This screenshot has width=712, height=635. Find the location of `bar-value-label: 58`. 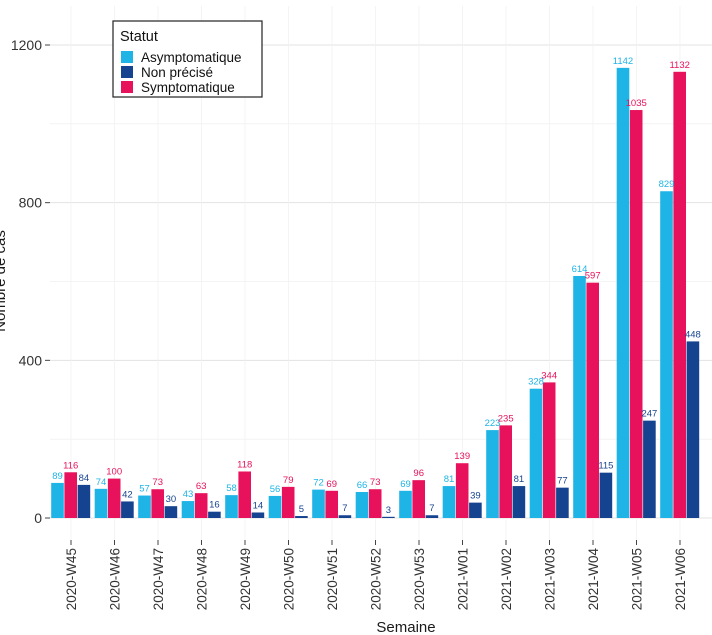

bar-value-label: 58 is located at coordinates (231, 488).